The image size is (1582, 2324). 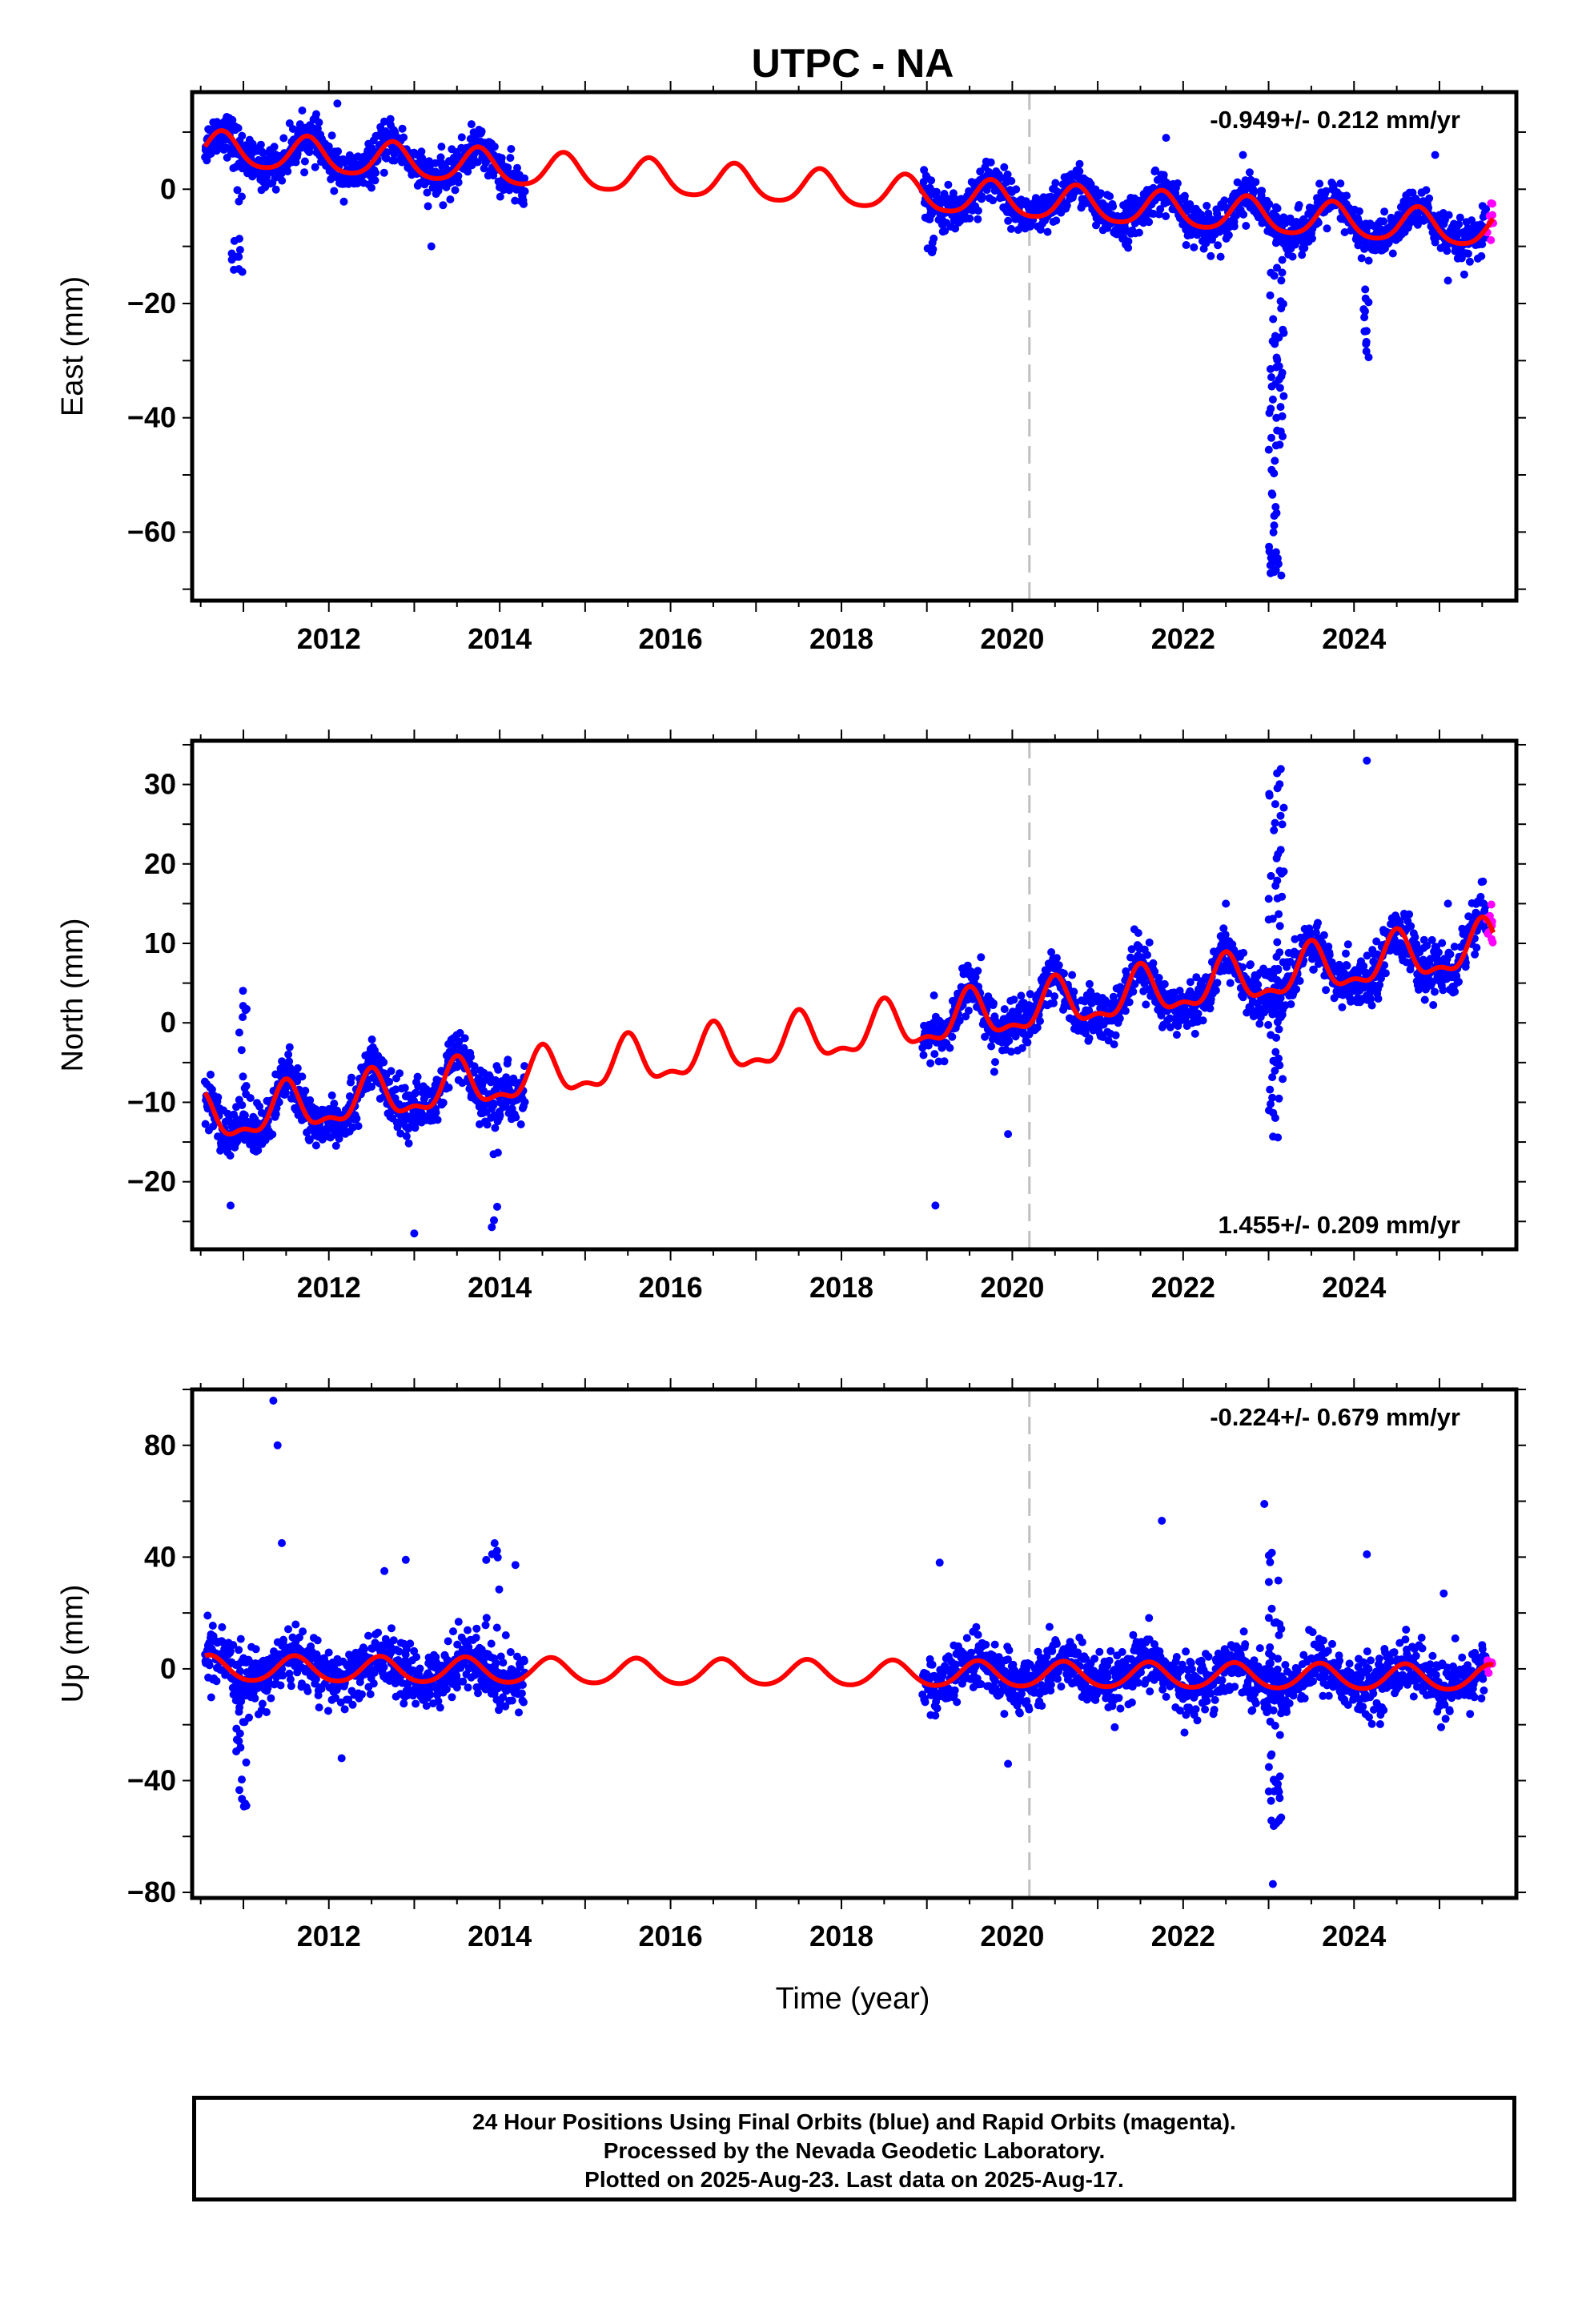 I want to click on y-axis-label: North (mm), so click(x=73, y=995).